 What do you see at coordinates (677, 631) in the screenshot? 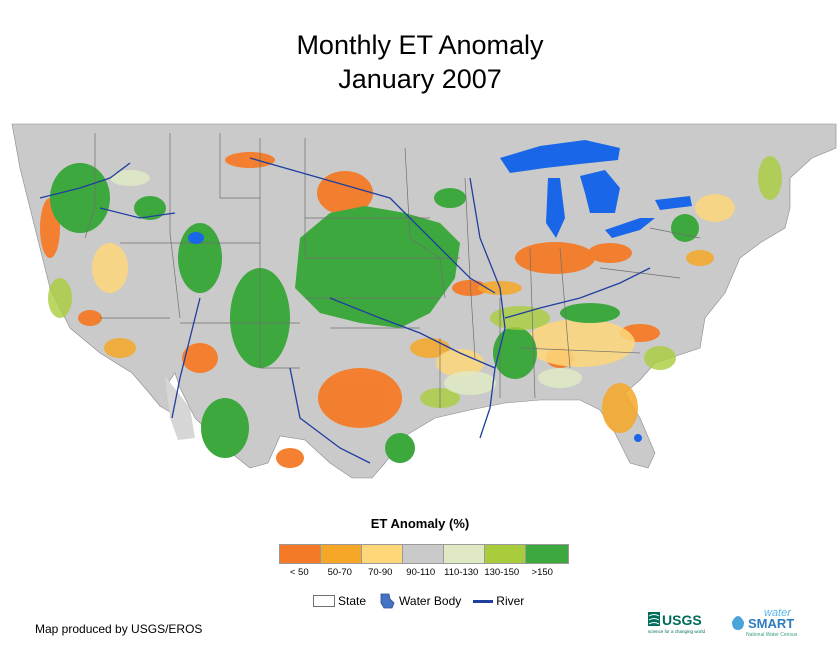
I see `usgs-tagline: science for a changing world` at bounding box center [677, 631].